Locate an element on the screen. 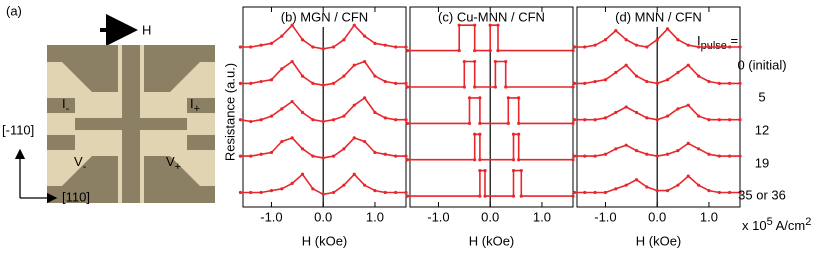 The height and width of the screenshot is (256, 830). label-main: I is located at coordinates (64, 103).